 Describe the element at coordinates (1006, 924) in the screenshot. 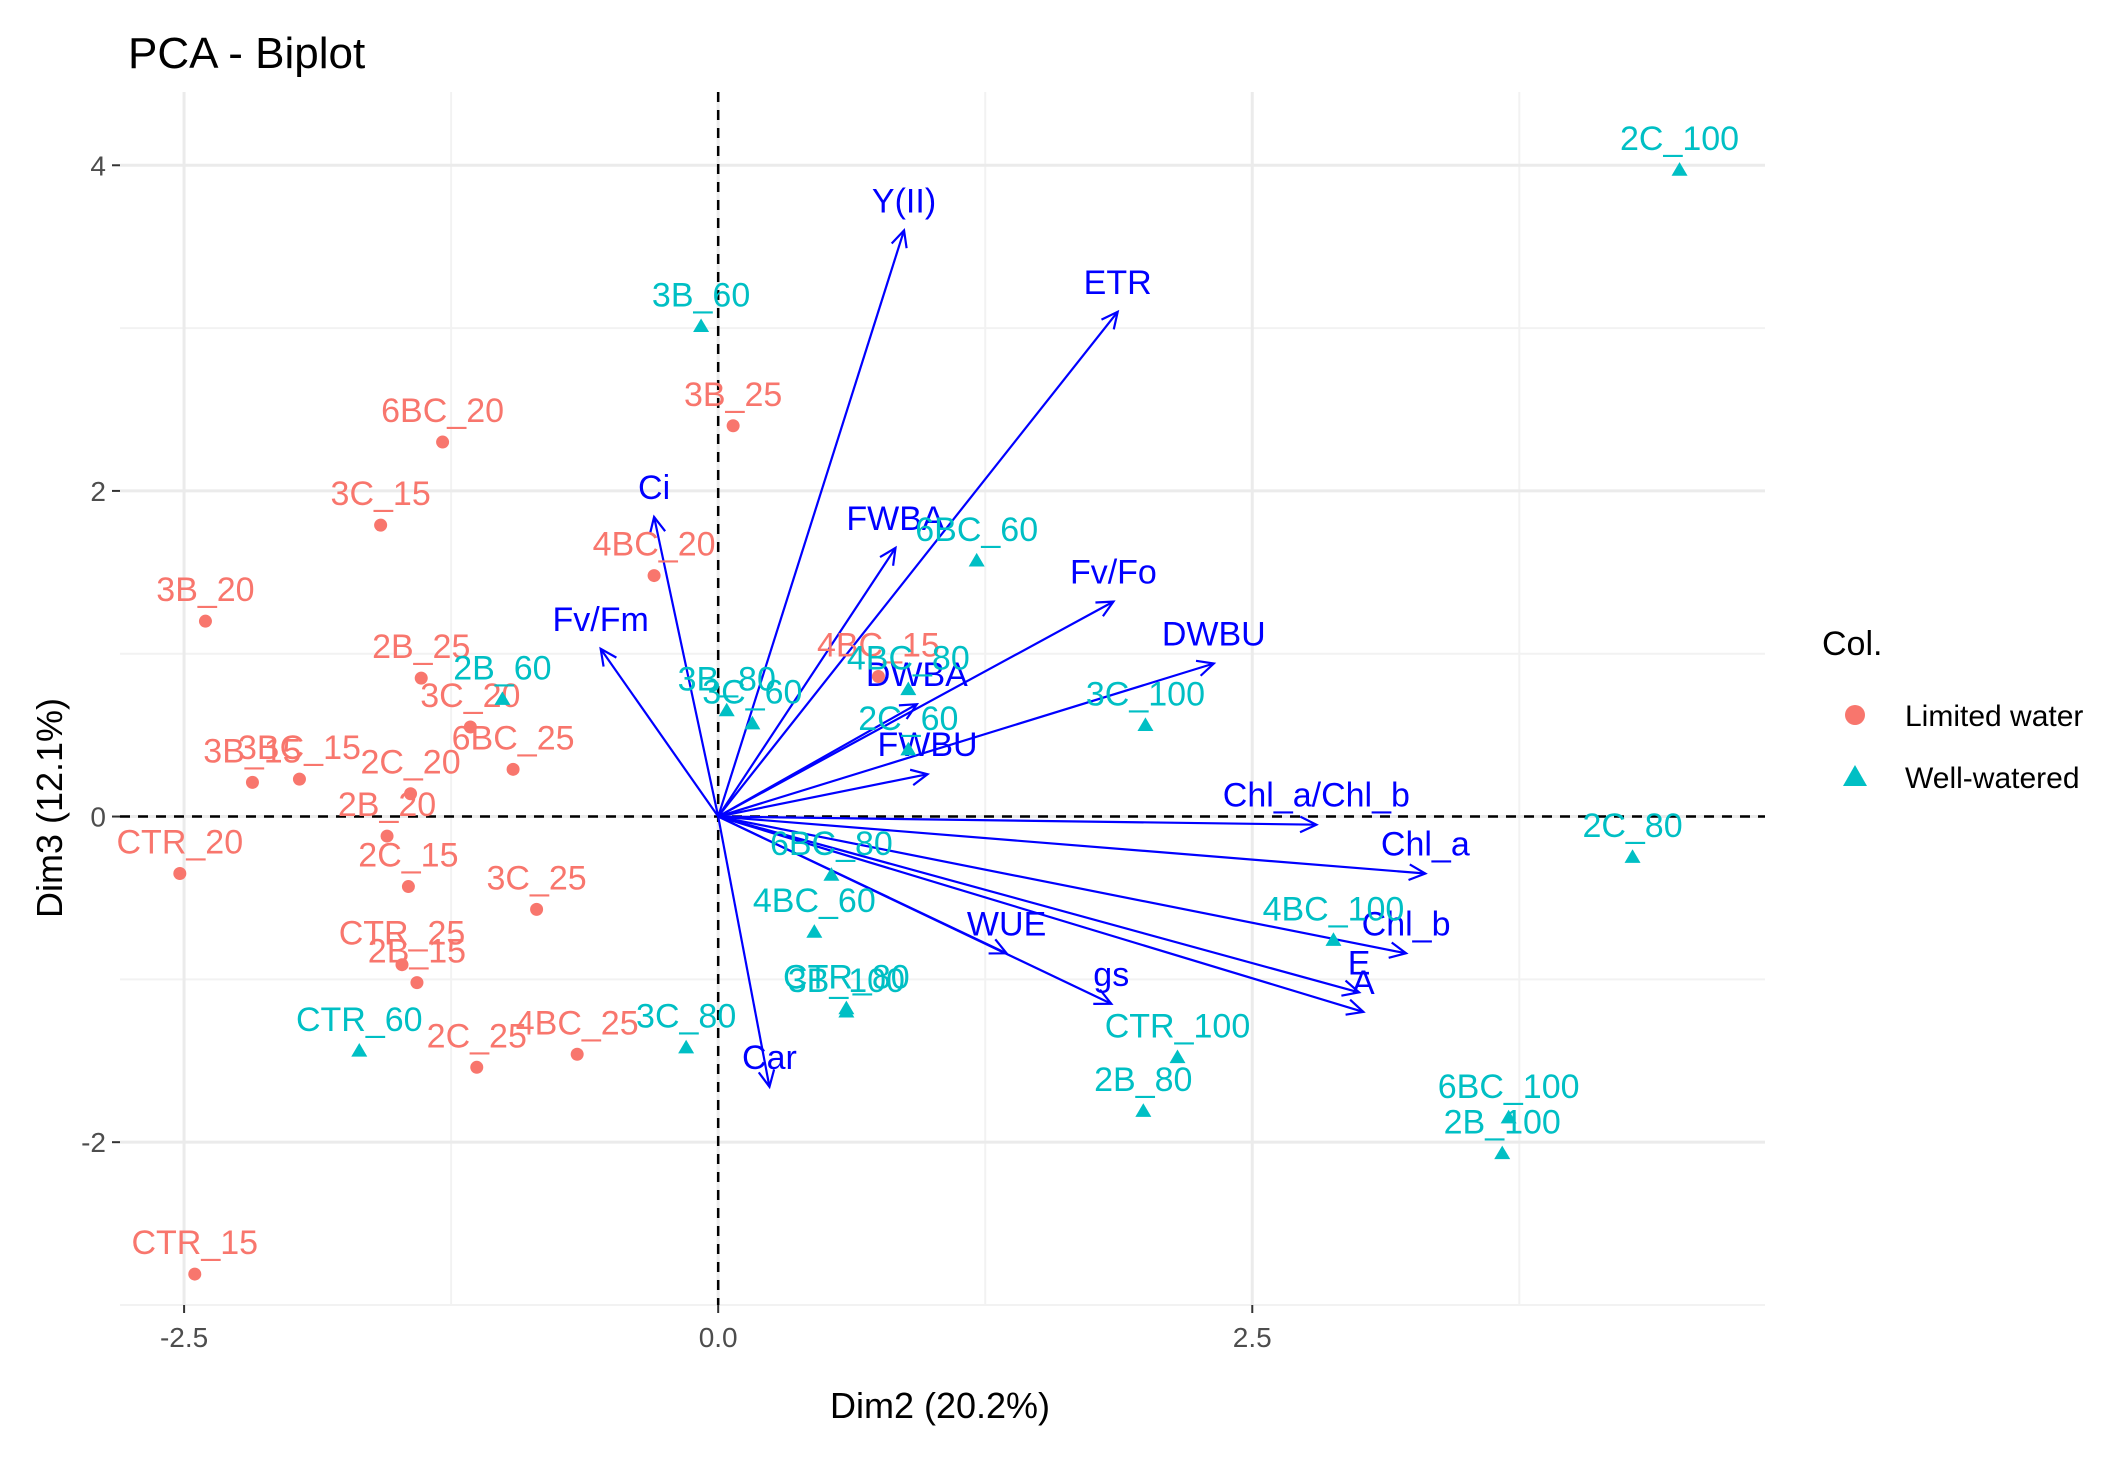

I see `loading-label: WUE` at that location.